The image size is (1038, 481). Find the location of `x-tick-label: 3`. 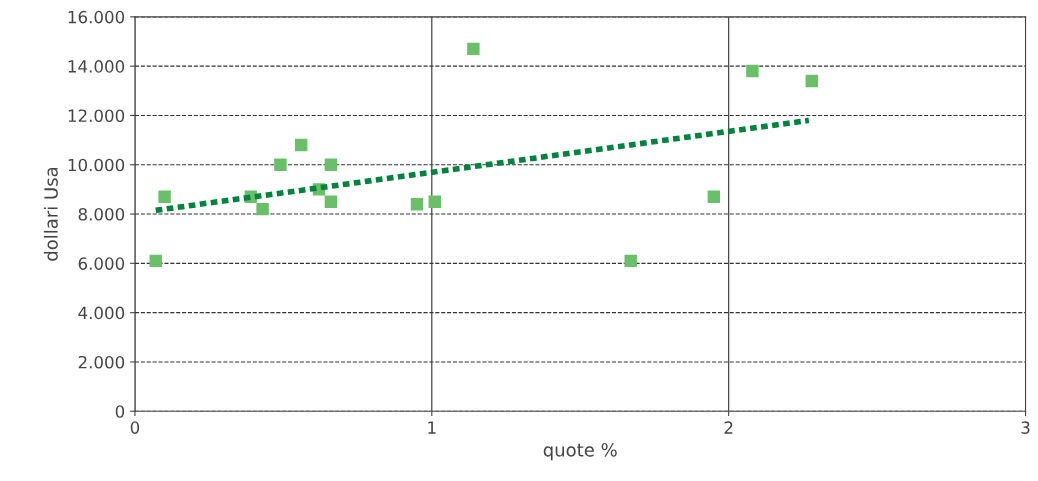

x-tick-label: 3 is located at coordinates (1025, 427).